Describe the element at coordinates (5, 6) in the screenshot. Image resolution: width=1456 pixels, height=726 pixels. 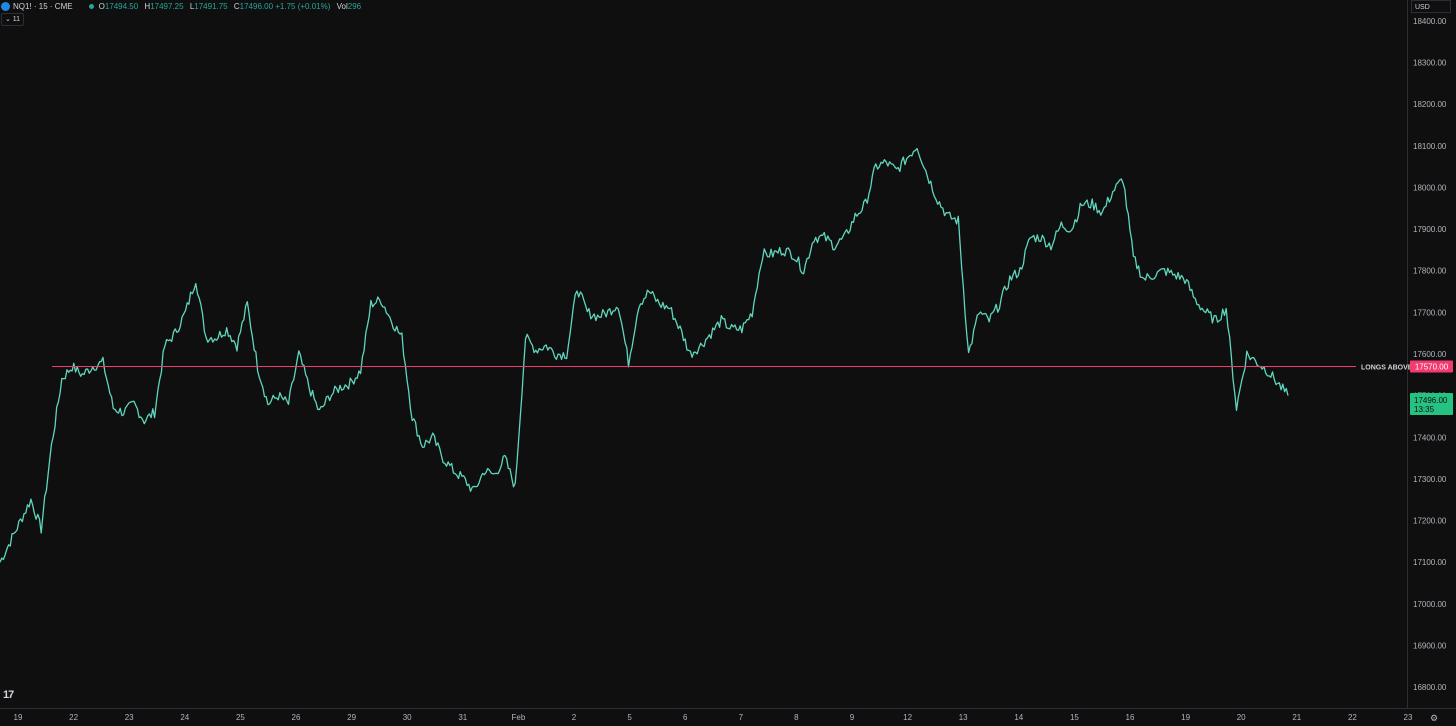
I see `nq-logo-icon` at that location.